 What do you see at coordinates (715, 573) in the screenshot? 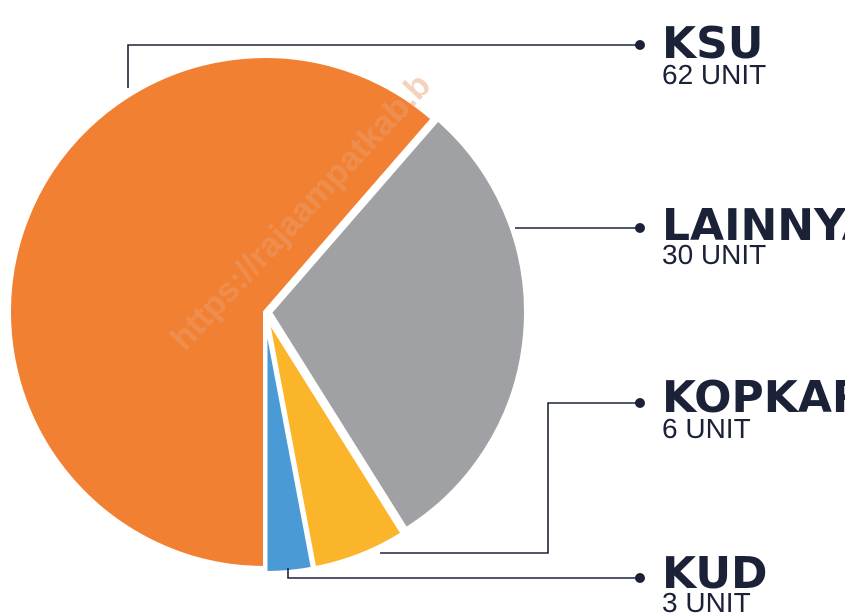
I see `category-label: KUD` at bounding box center [715, 573].